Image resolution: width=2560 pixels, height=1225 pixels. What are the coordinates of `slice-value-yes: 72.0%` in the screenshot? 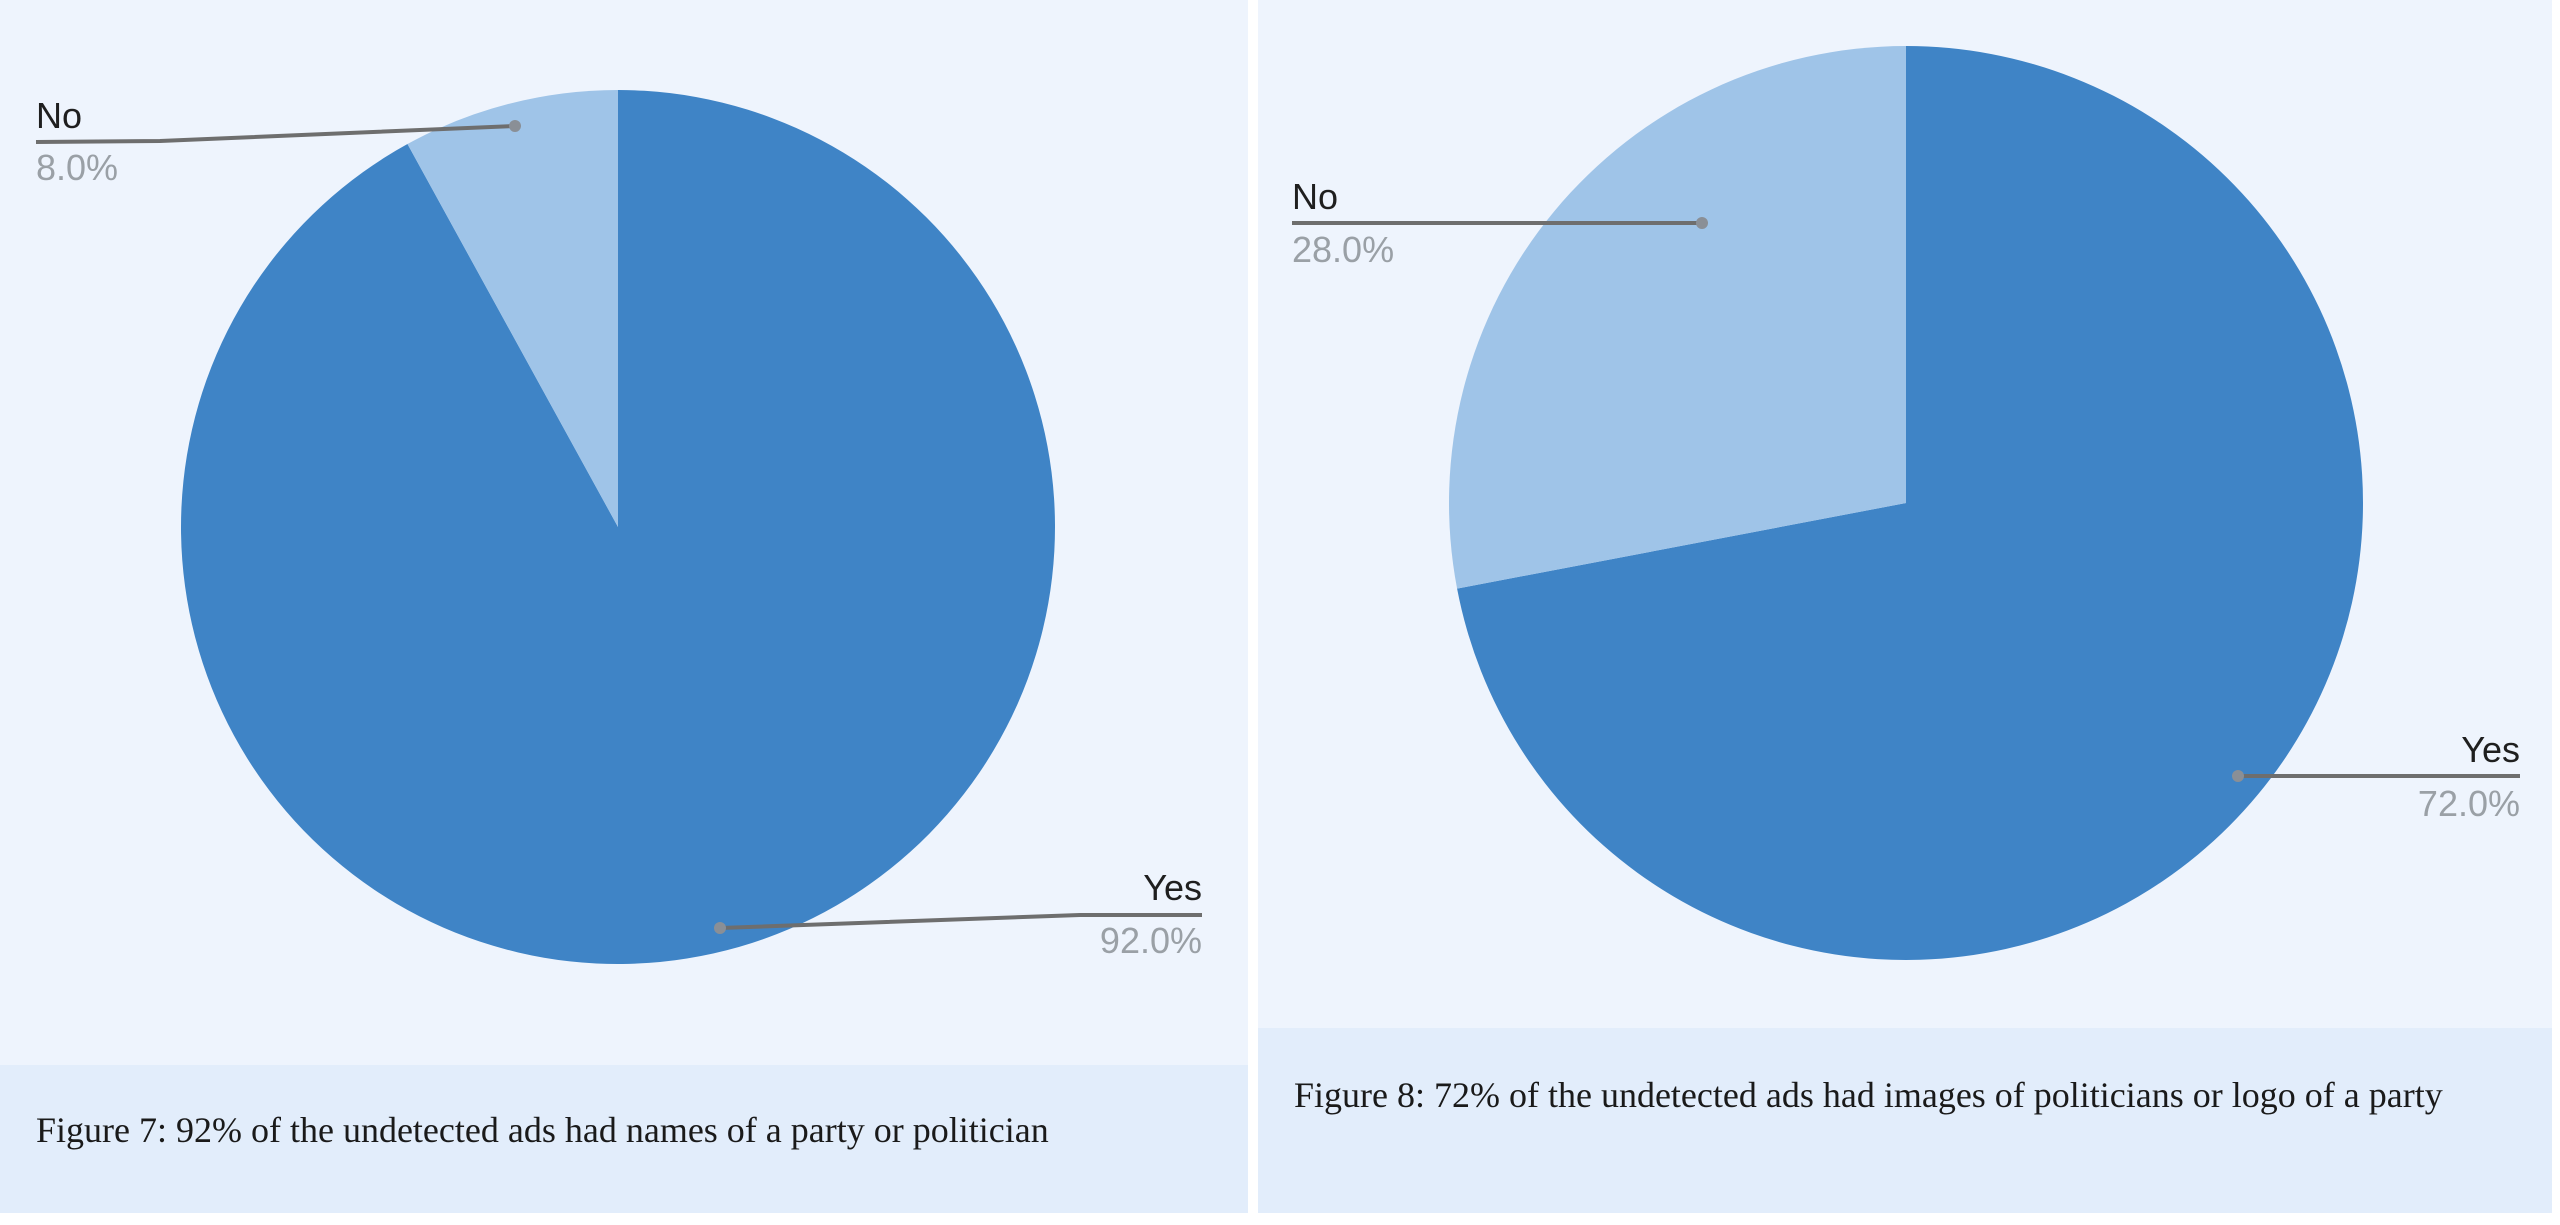 It's located at (2469, 803).